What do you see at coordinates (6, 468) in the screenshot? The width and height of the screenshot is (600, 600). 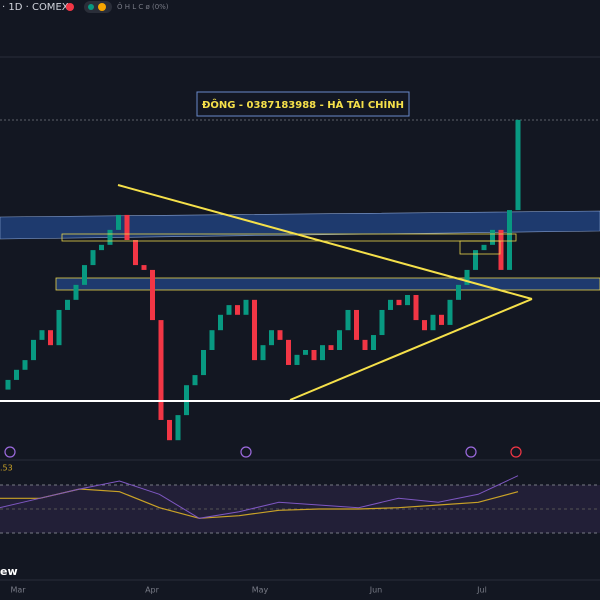 I see `rsi-value: .53` at bounding box center [6, 468].